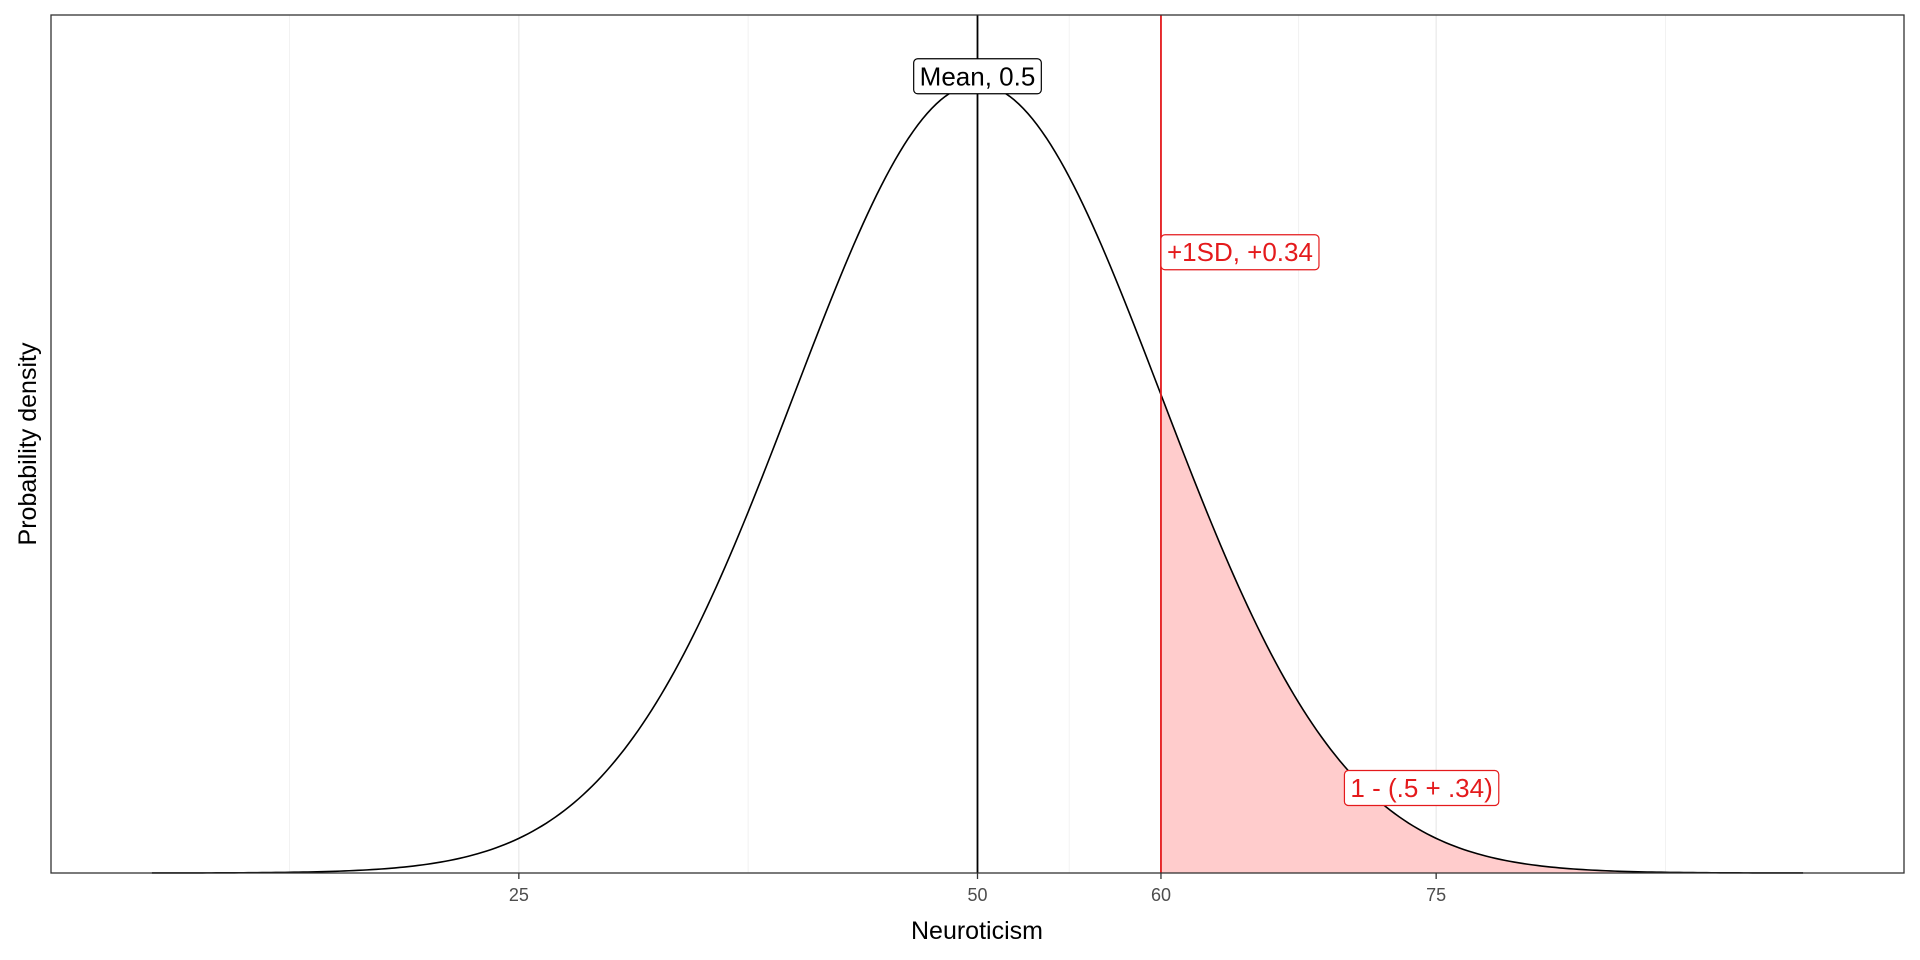 The image size is (1920, 960). Describe the element at coordinates (977, 931) in the screenshot. I see `x-axis-title: Neuroticism` at that location.